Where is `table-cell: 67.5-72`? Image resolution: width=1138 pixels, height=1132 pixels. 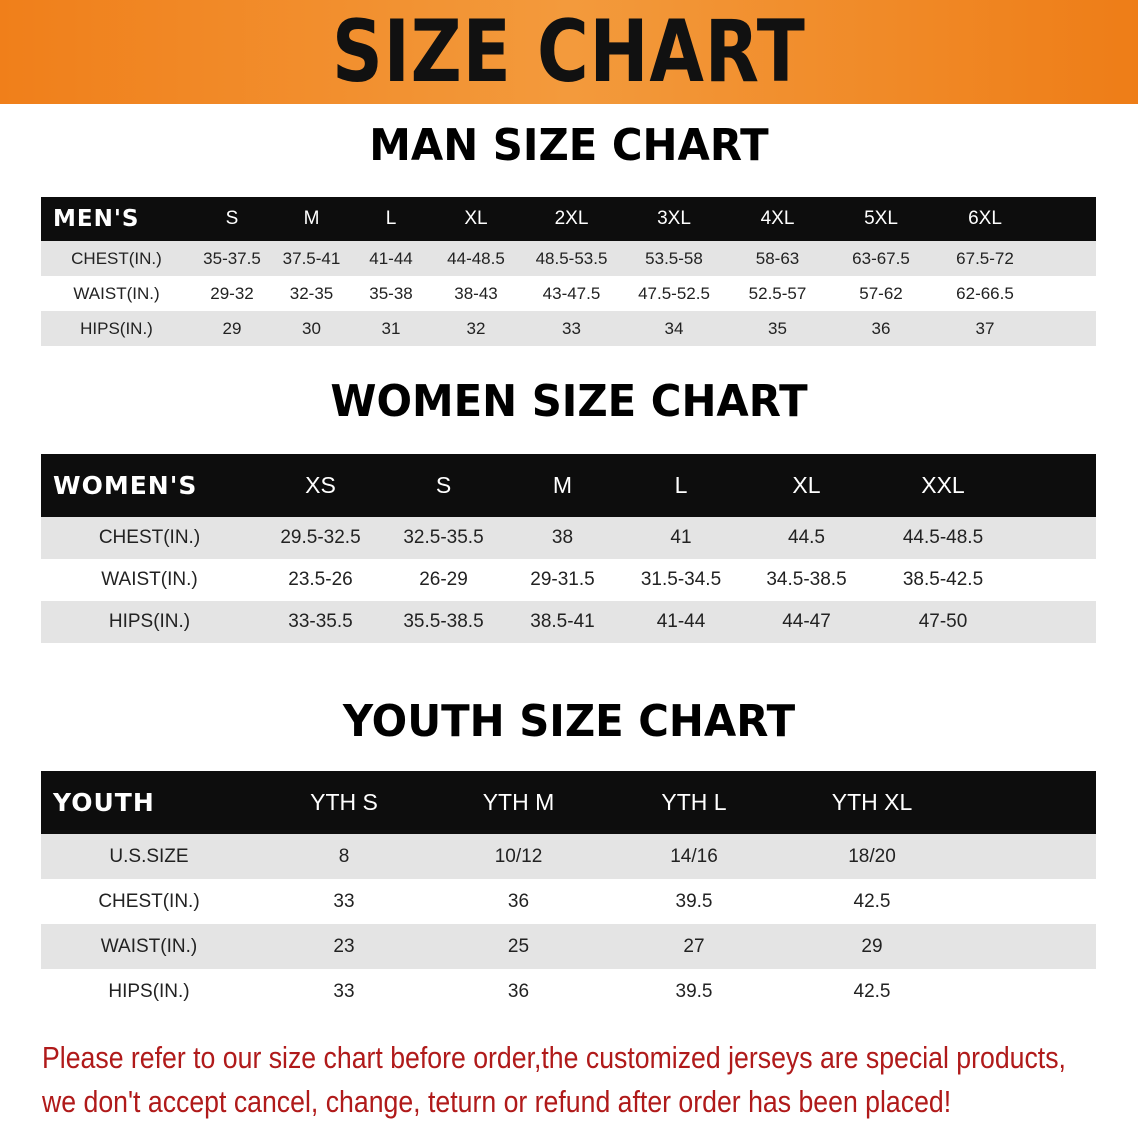 table-cell: 67.5-72 is located at coordinates (985, 258).